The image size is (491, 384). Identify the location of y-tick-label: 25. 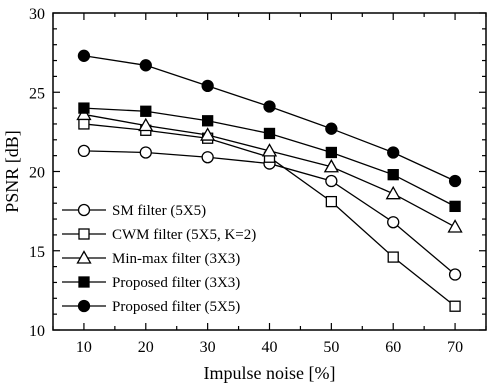
(37, 93).